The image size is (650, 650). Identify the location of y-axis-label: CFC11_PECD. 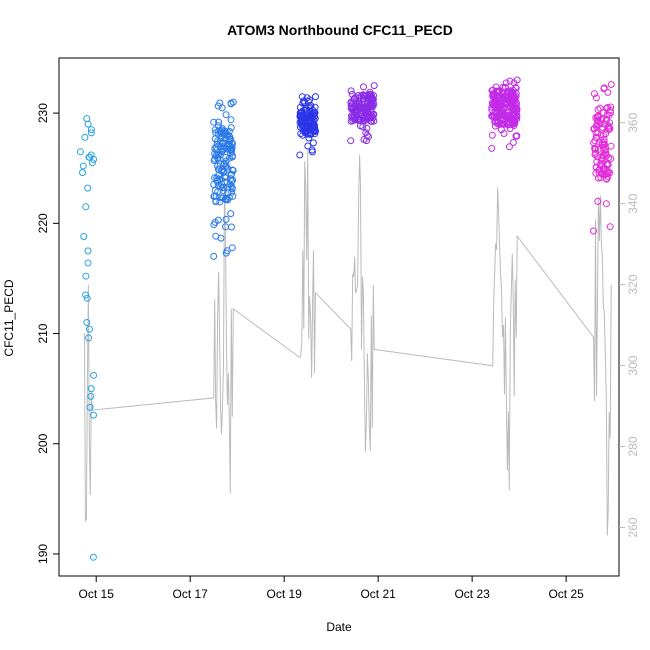
(9, 317).